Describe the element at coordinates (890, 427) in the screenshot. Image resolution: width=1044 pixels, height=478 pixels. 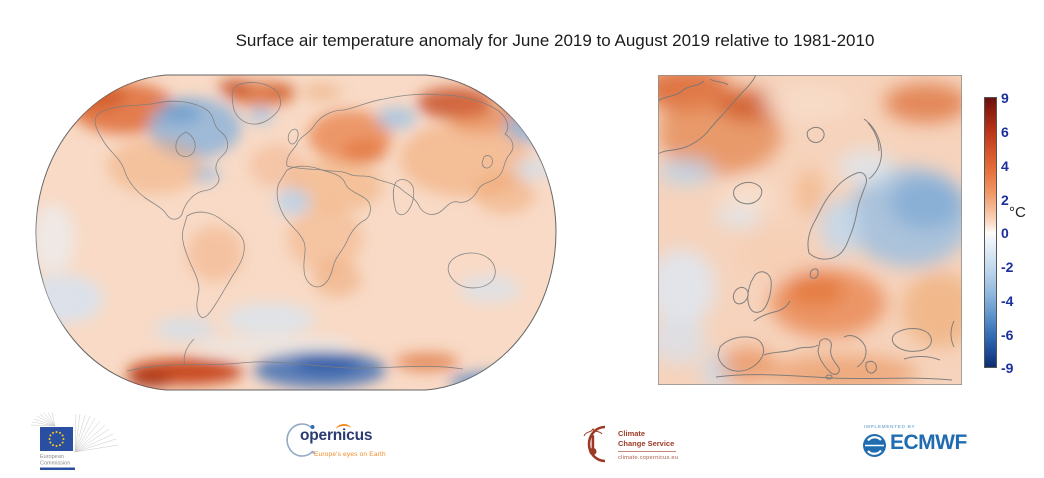
I see `ecmwf-implemented-by-label: IMPLEMENTED BY` at that location.